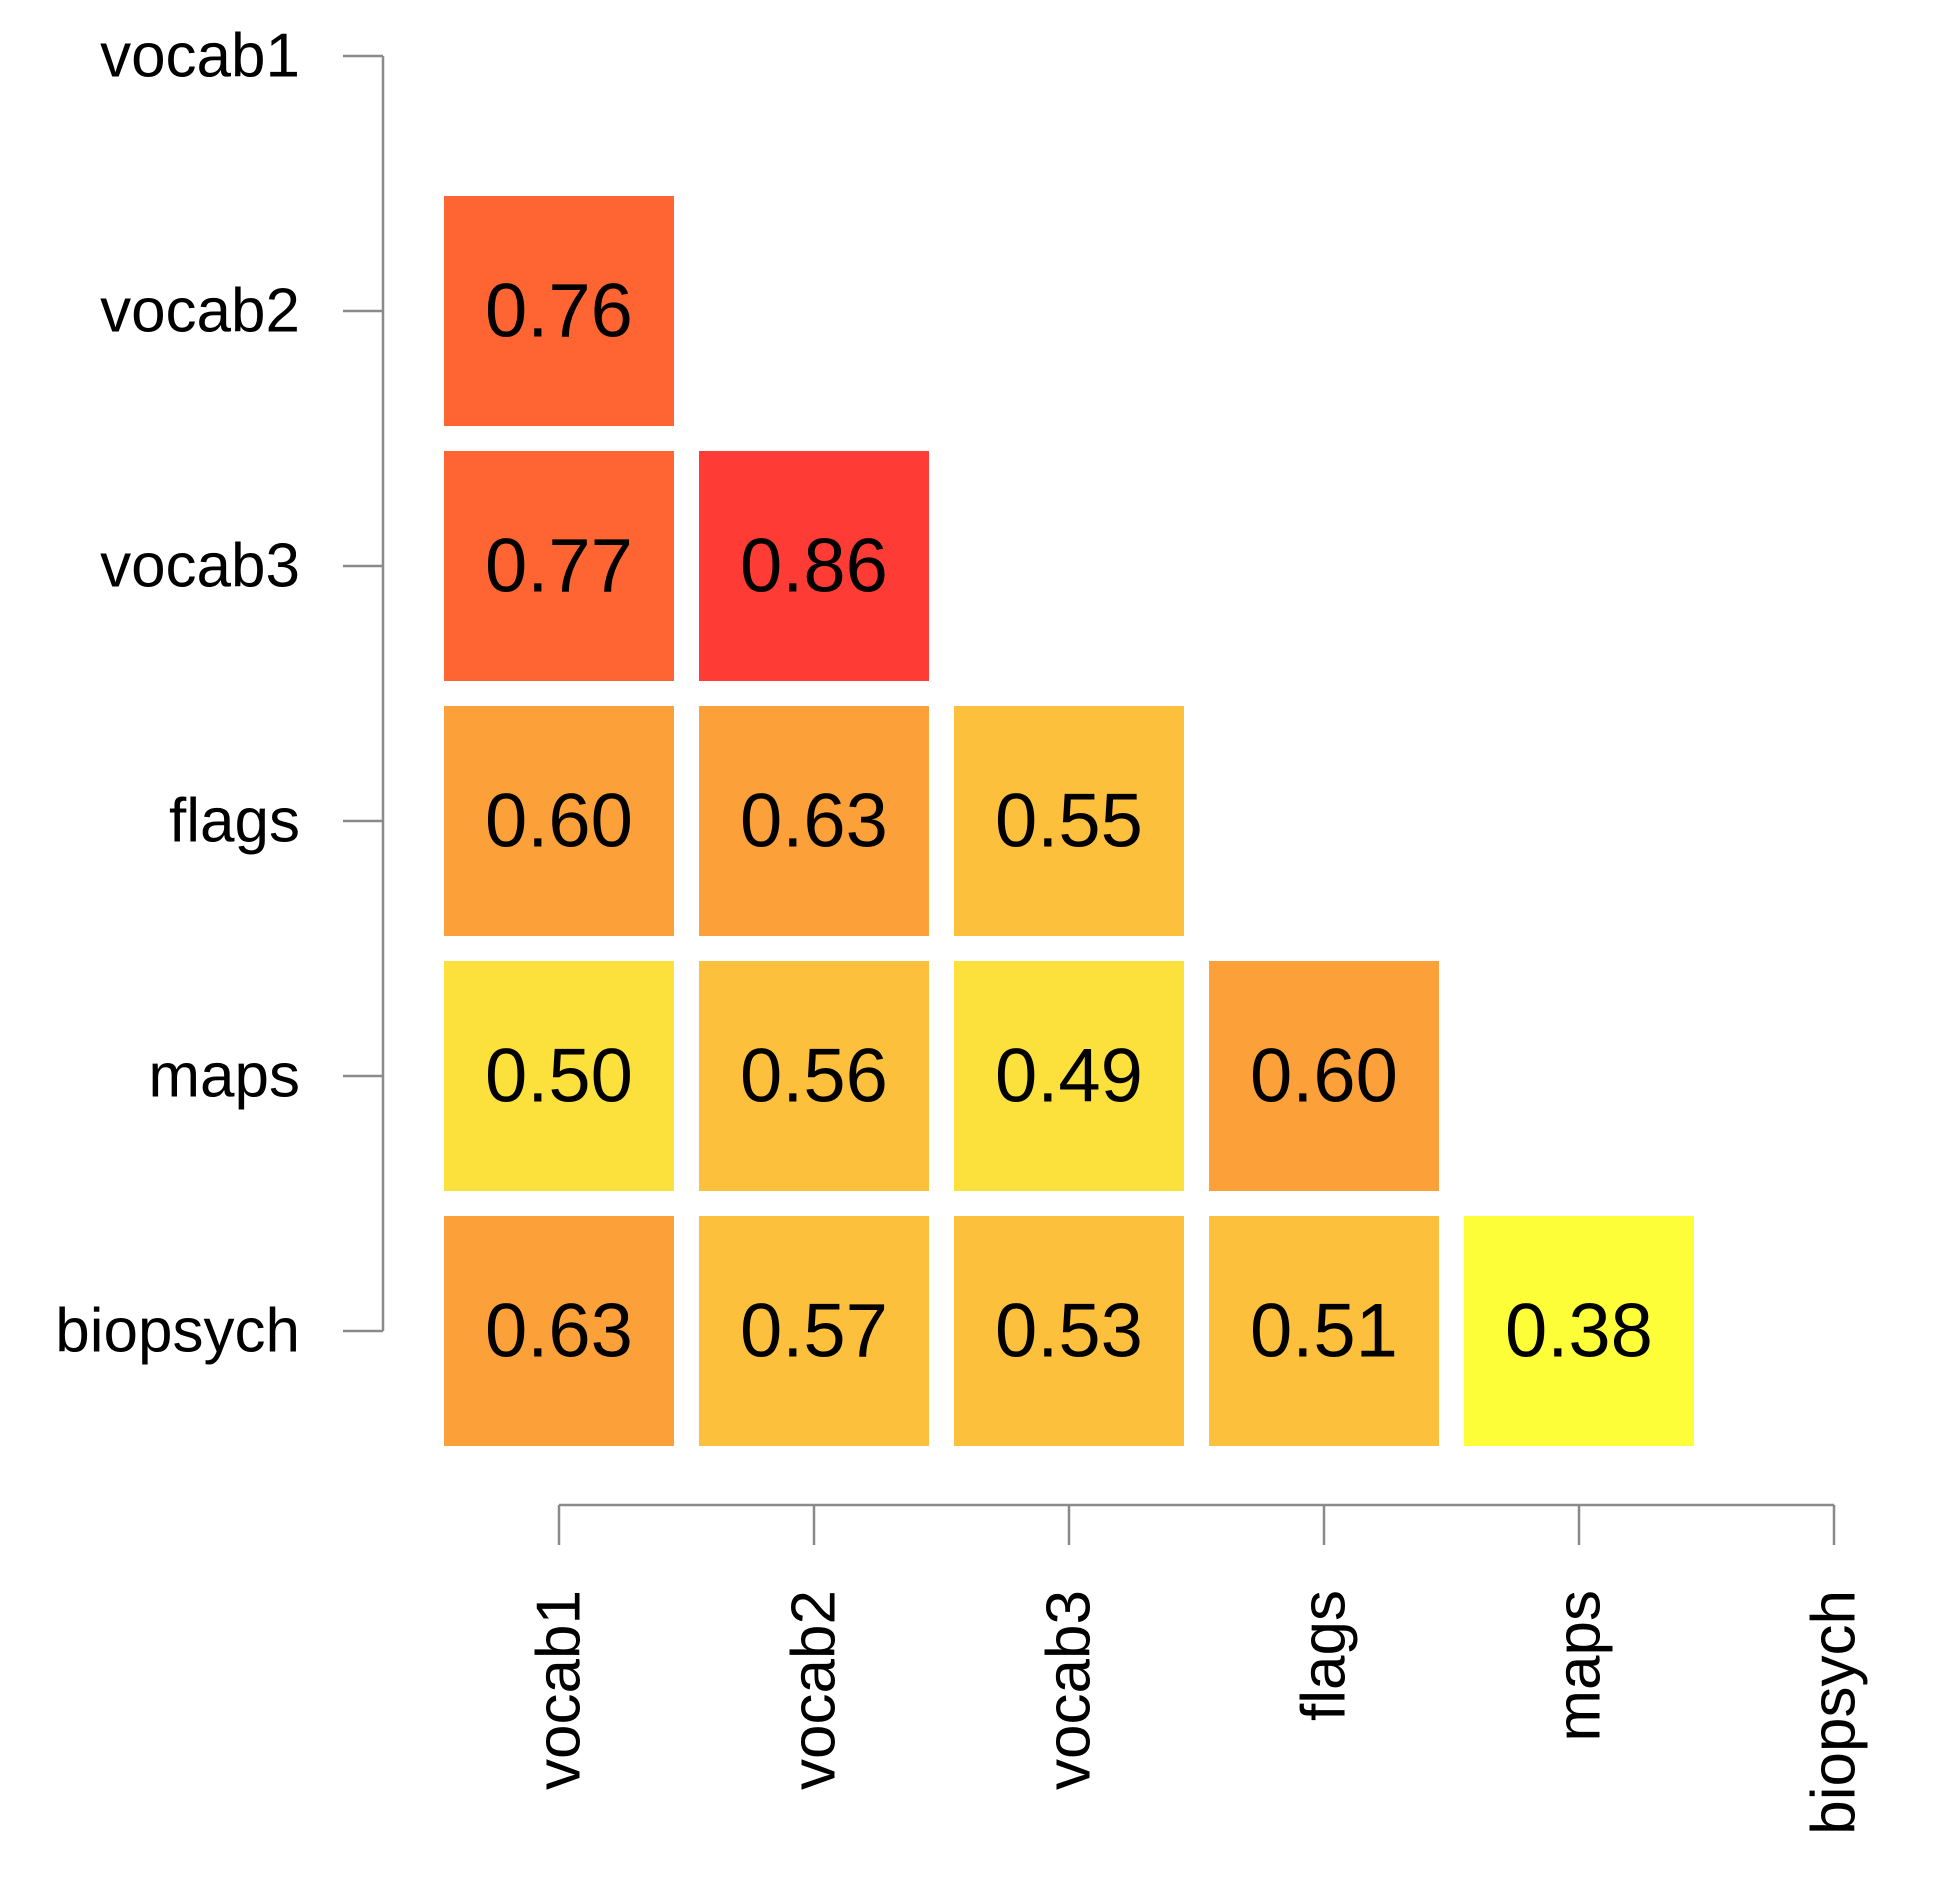 The image size is (1943, 1879). I want to click on heatmap-cell-value: 0.57, so click(814, 1331).